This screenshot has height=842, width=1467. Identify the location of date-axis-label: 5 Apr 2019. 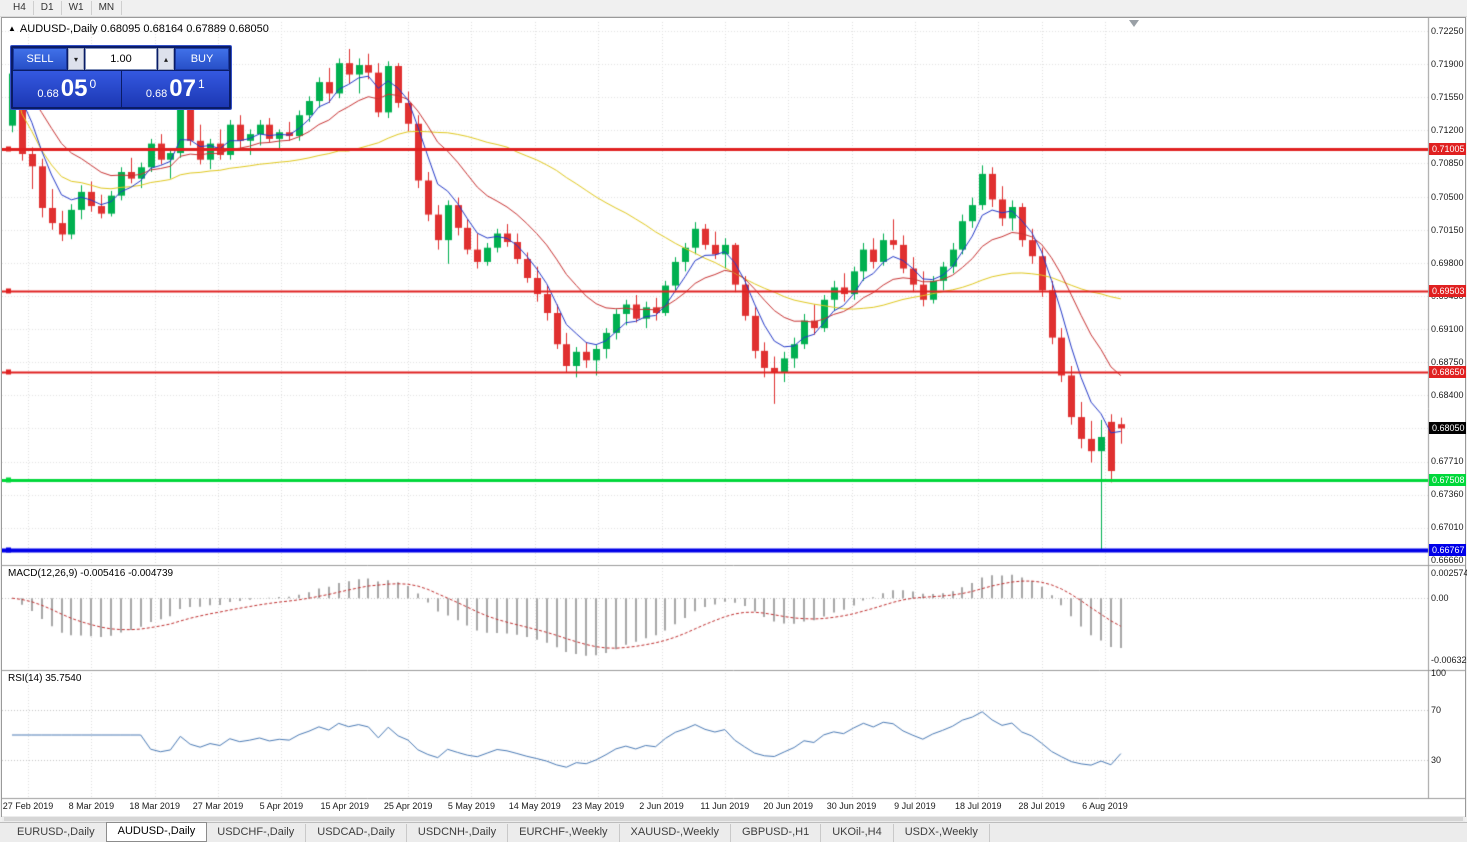
(281, 806).